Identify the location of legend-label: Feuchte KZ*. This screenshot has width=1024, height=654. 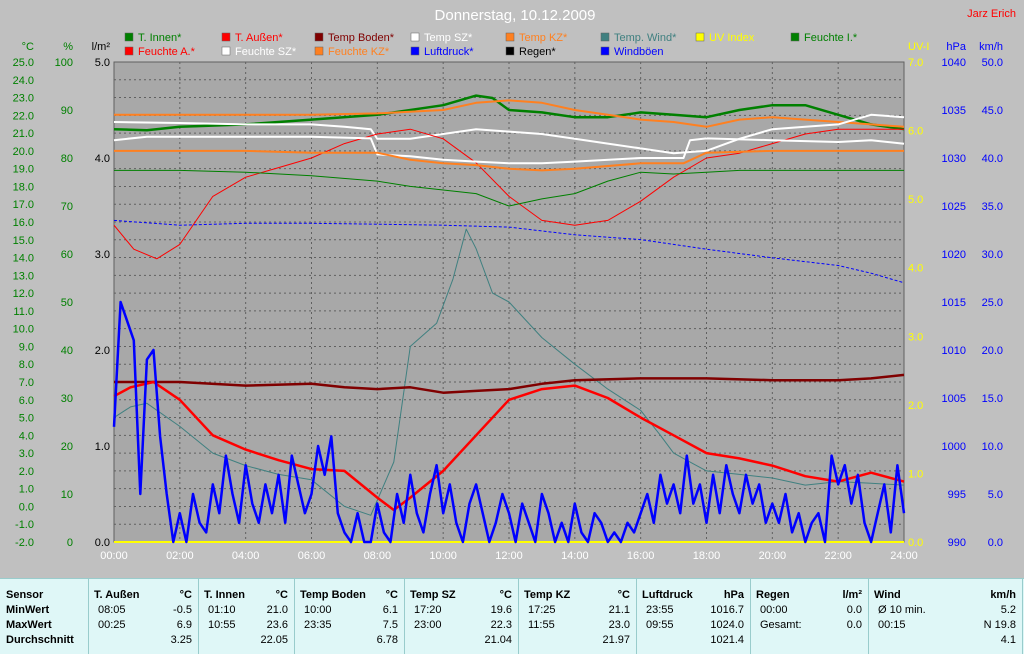
(359, 52).